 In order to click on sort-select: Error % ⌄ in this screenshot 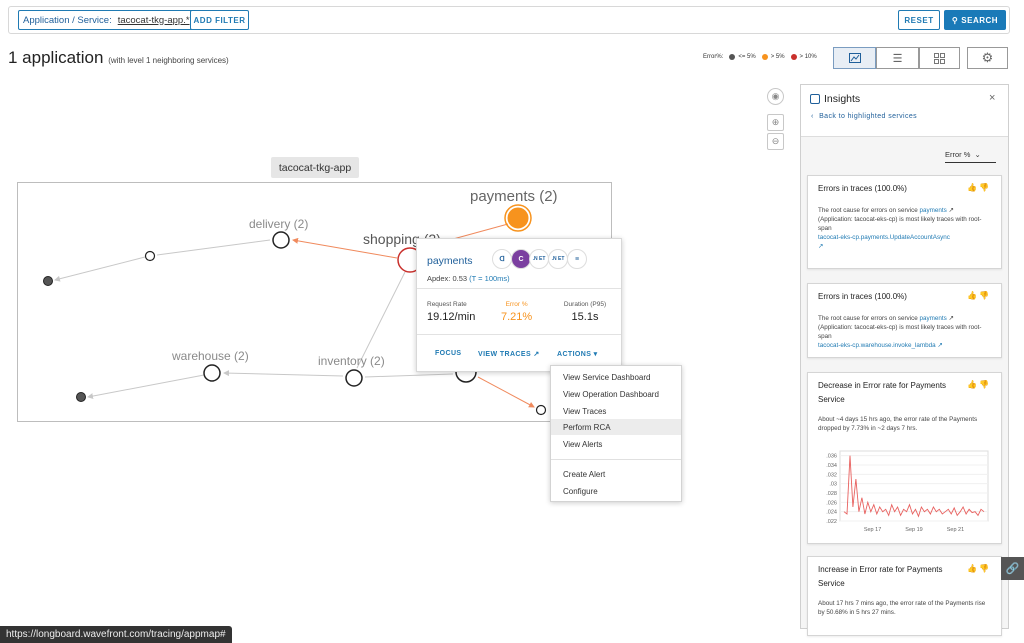, I will do `click(970, 156)`.